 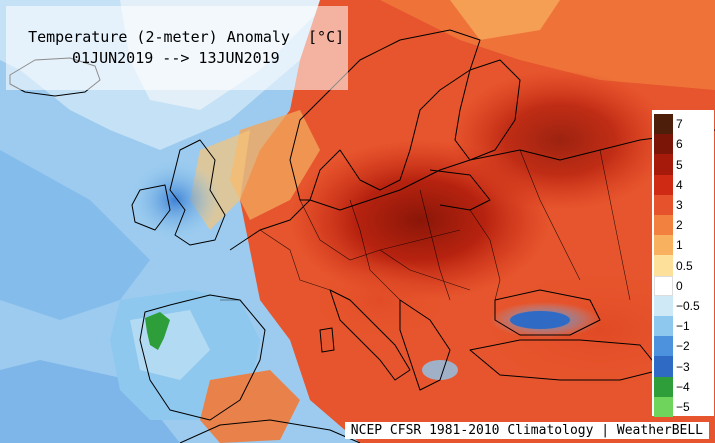 What do you see at coordinates (679, 124) in the screenshot?
I see `legend-tick-label: 7` at bounding box center [679, 124].